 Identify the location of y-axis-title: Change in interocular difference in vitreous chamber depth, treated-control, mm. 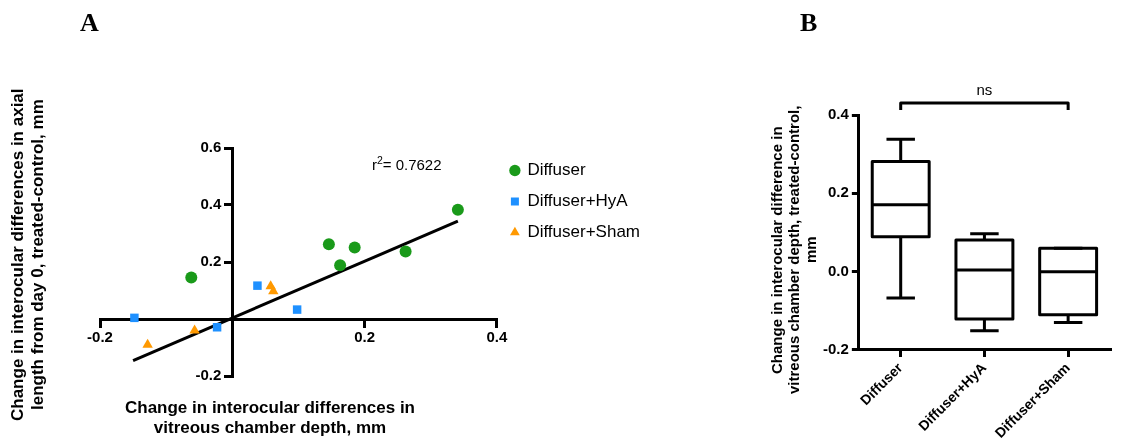
(793, 250).